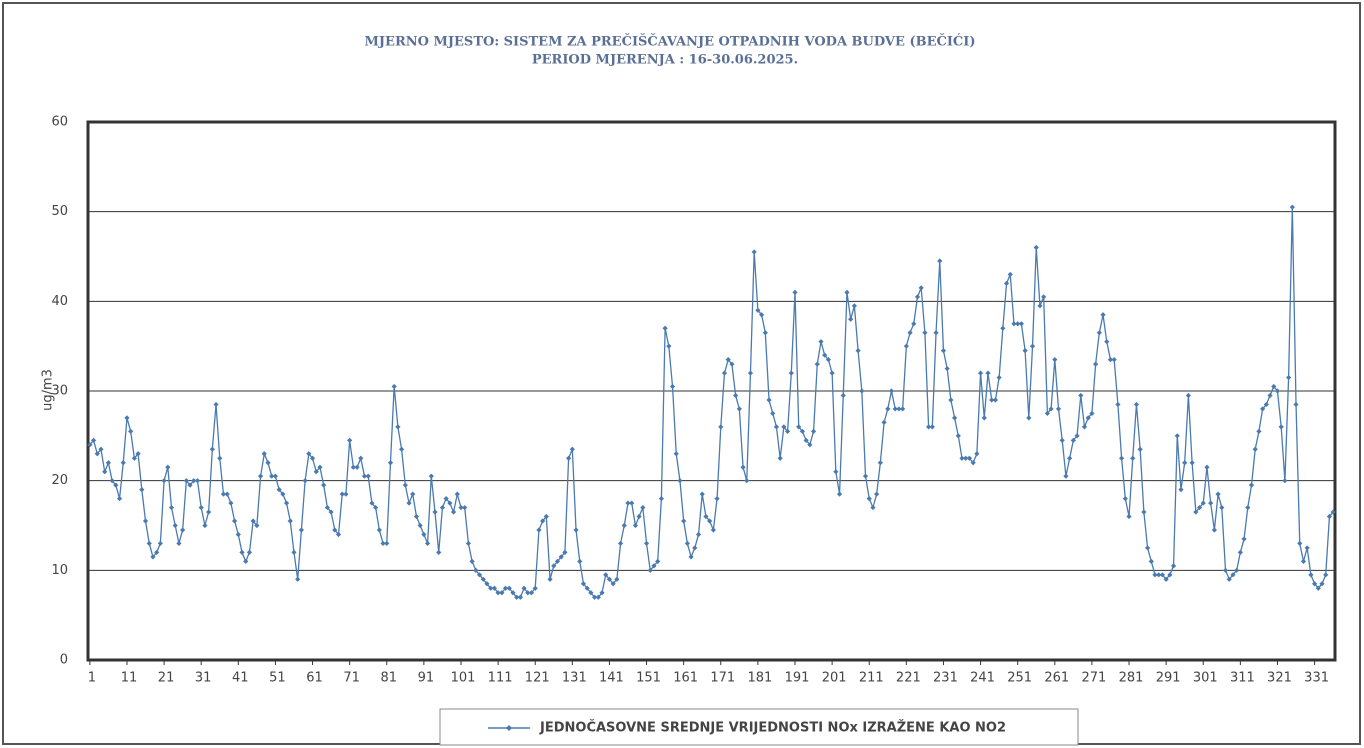 Image resolution: width=1364 pixels, height=748 pixels. What do you see at coordinates (463, 678) in the screenshot?
I see `x-tick-label: 101` at bounding box center [463, 678].